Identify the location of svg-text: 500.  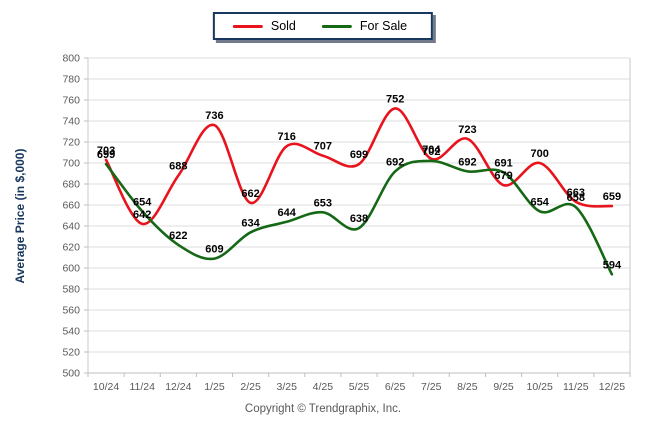
(71, 374).